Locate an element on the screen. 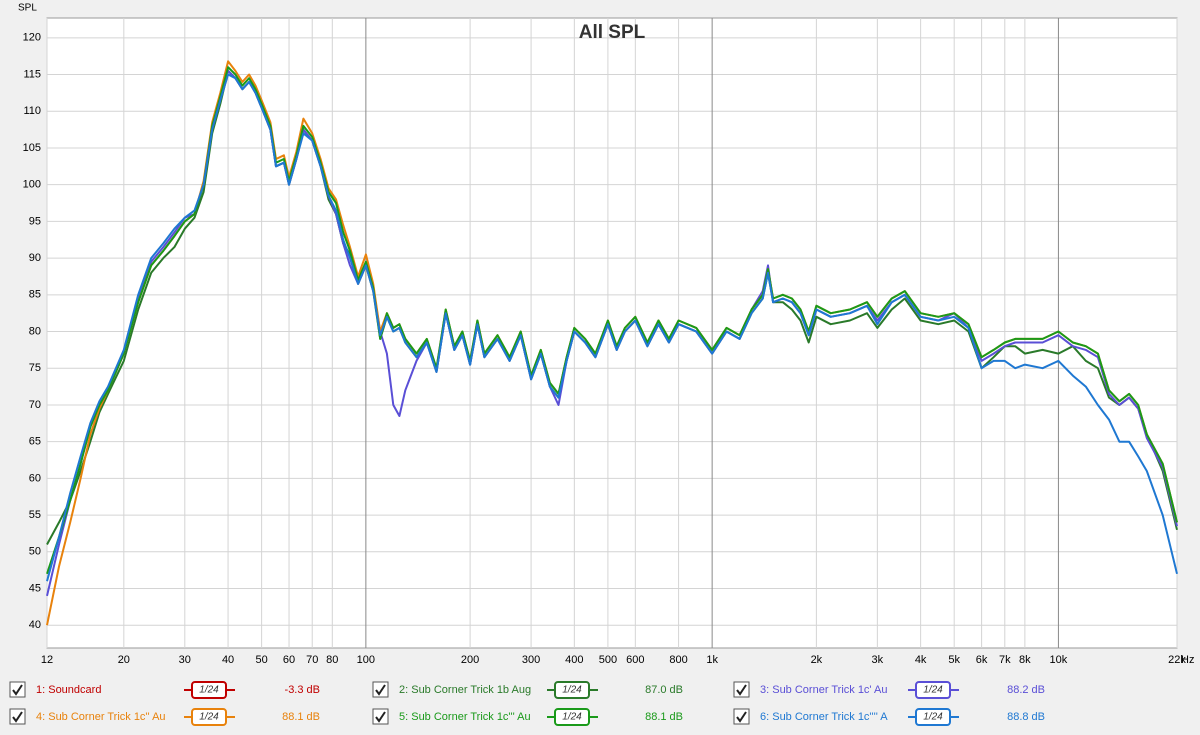  legend-entry: 5: Sub Corner Trick 1c''' Au 1/24 88.1 dB is located at coordinates (527, 717).